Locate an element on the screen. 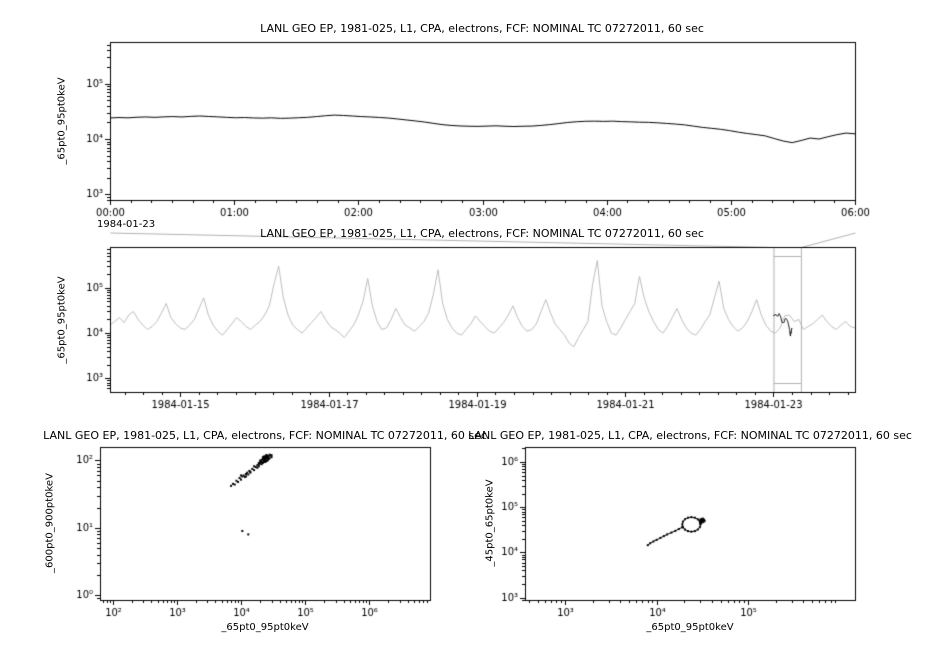 The height and width of the screenshot is (647, 926). scatter-left-xlabel: _65pt0_95pt0keV is located at coordinates (265, 627).